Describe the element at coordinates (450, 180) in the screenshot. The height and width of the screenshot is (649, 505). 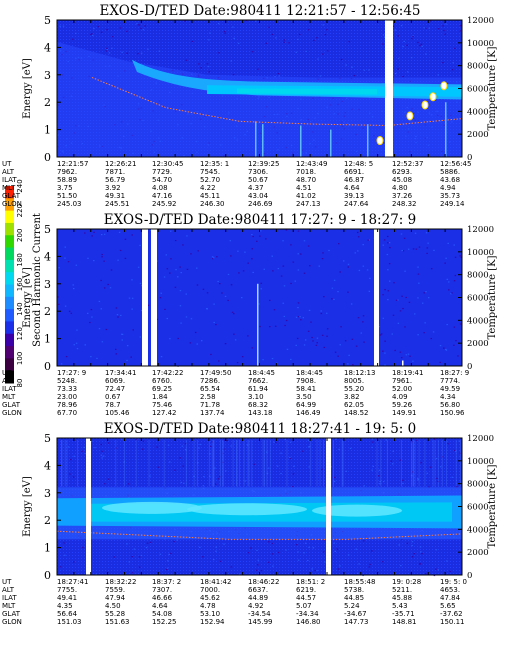
I see `ephemeris-cell: 43.68` at that location.